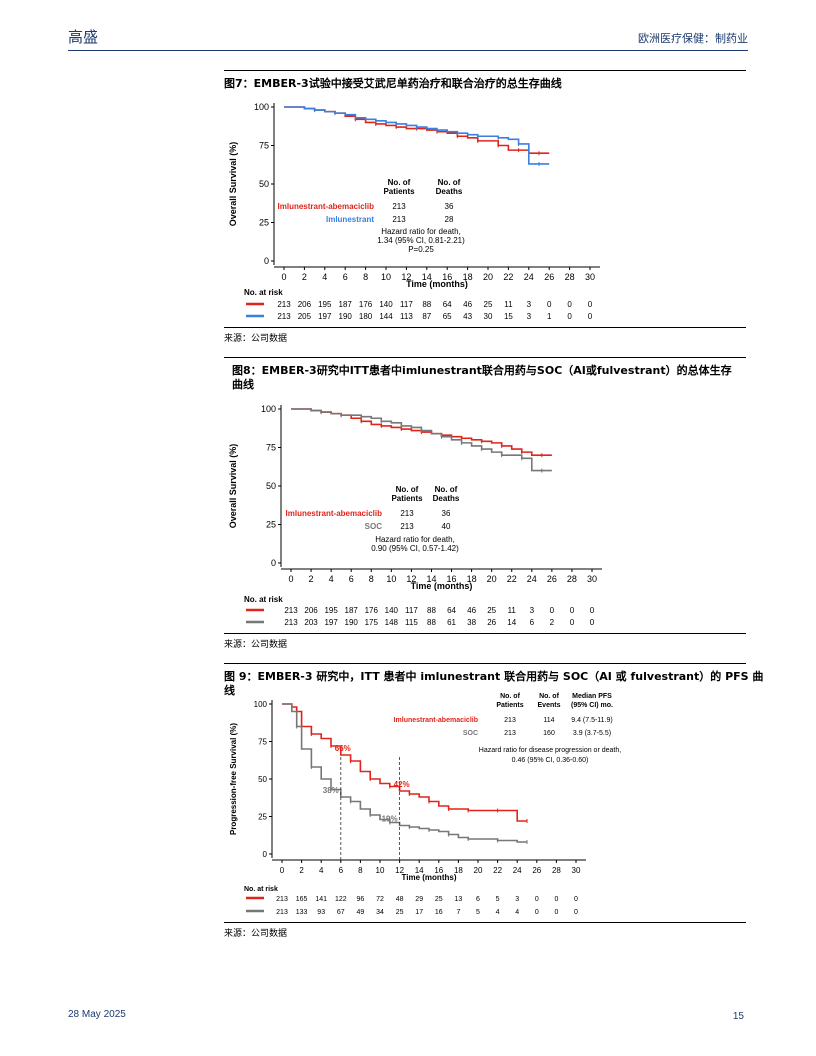  Describe the element at coordinates (271, 486) in the screenshot. I see `y-tick-label: 50` at that location.